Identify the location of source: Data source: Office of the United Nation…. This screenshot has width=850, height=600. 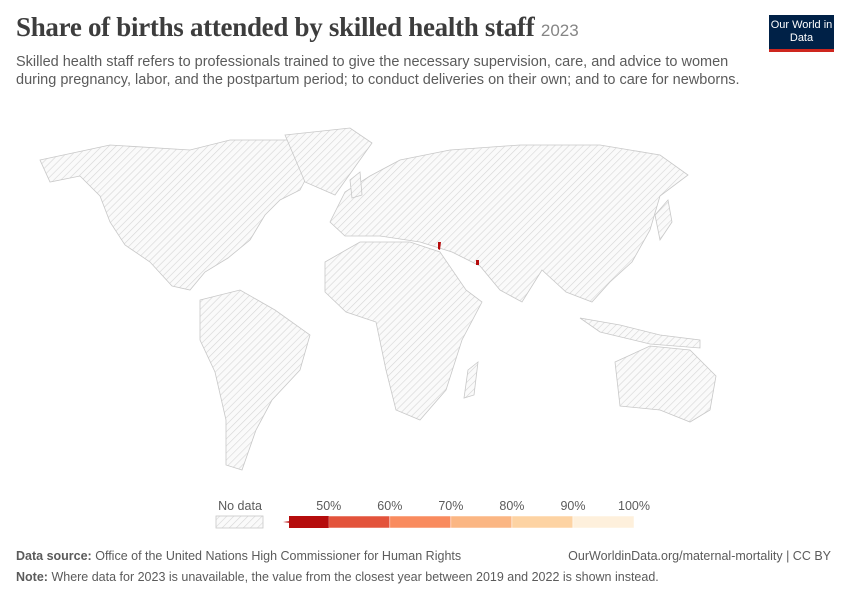
(238, 556).